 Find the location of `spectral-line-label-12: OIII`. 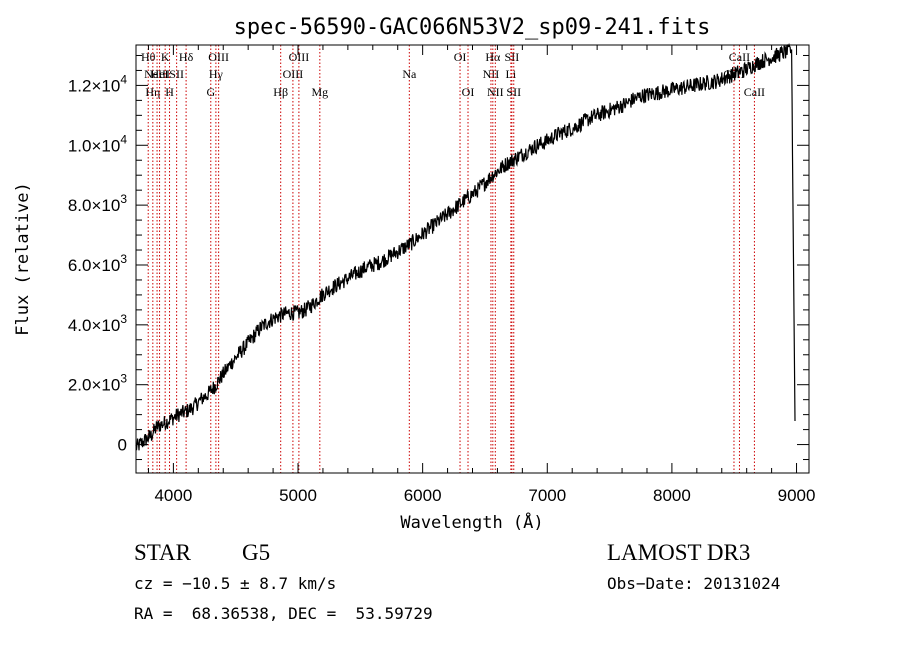

spectral-line-label-12: OIII is located at coordinates (293, 74).